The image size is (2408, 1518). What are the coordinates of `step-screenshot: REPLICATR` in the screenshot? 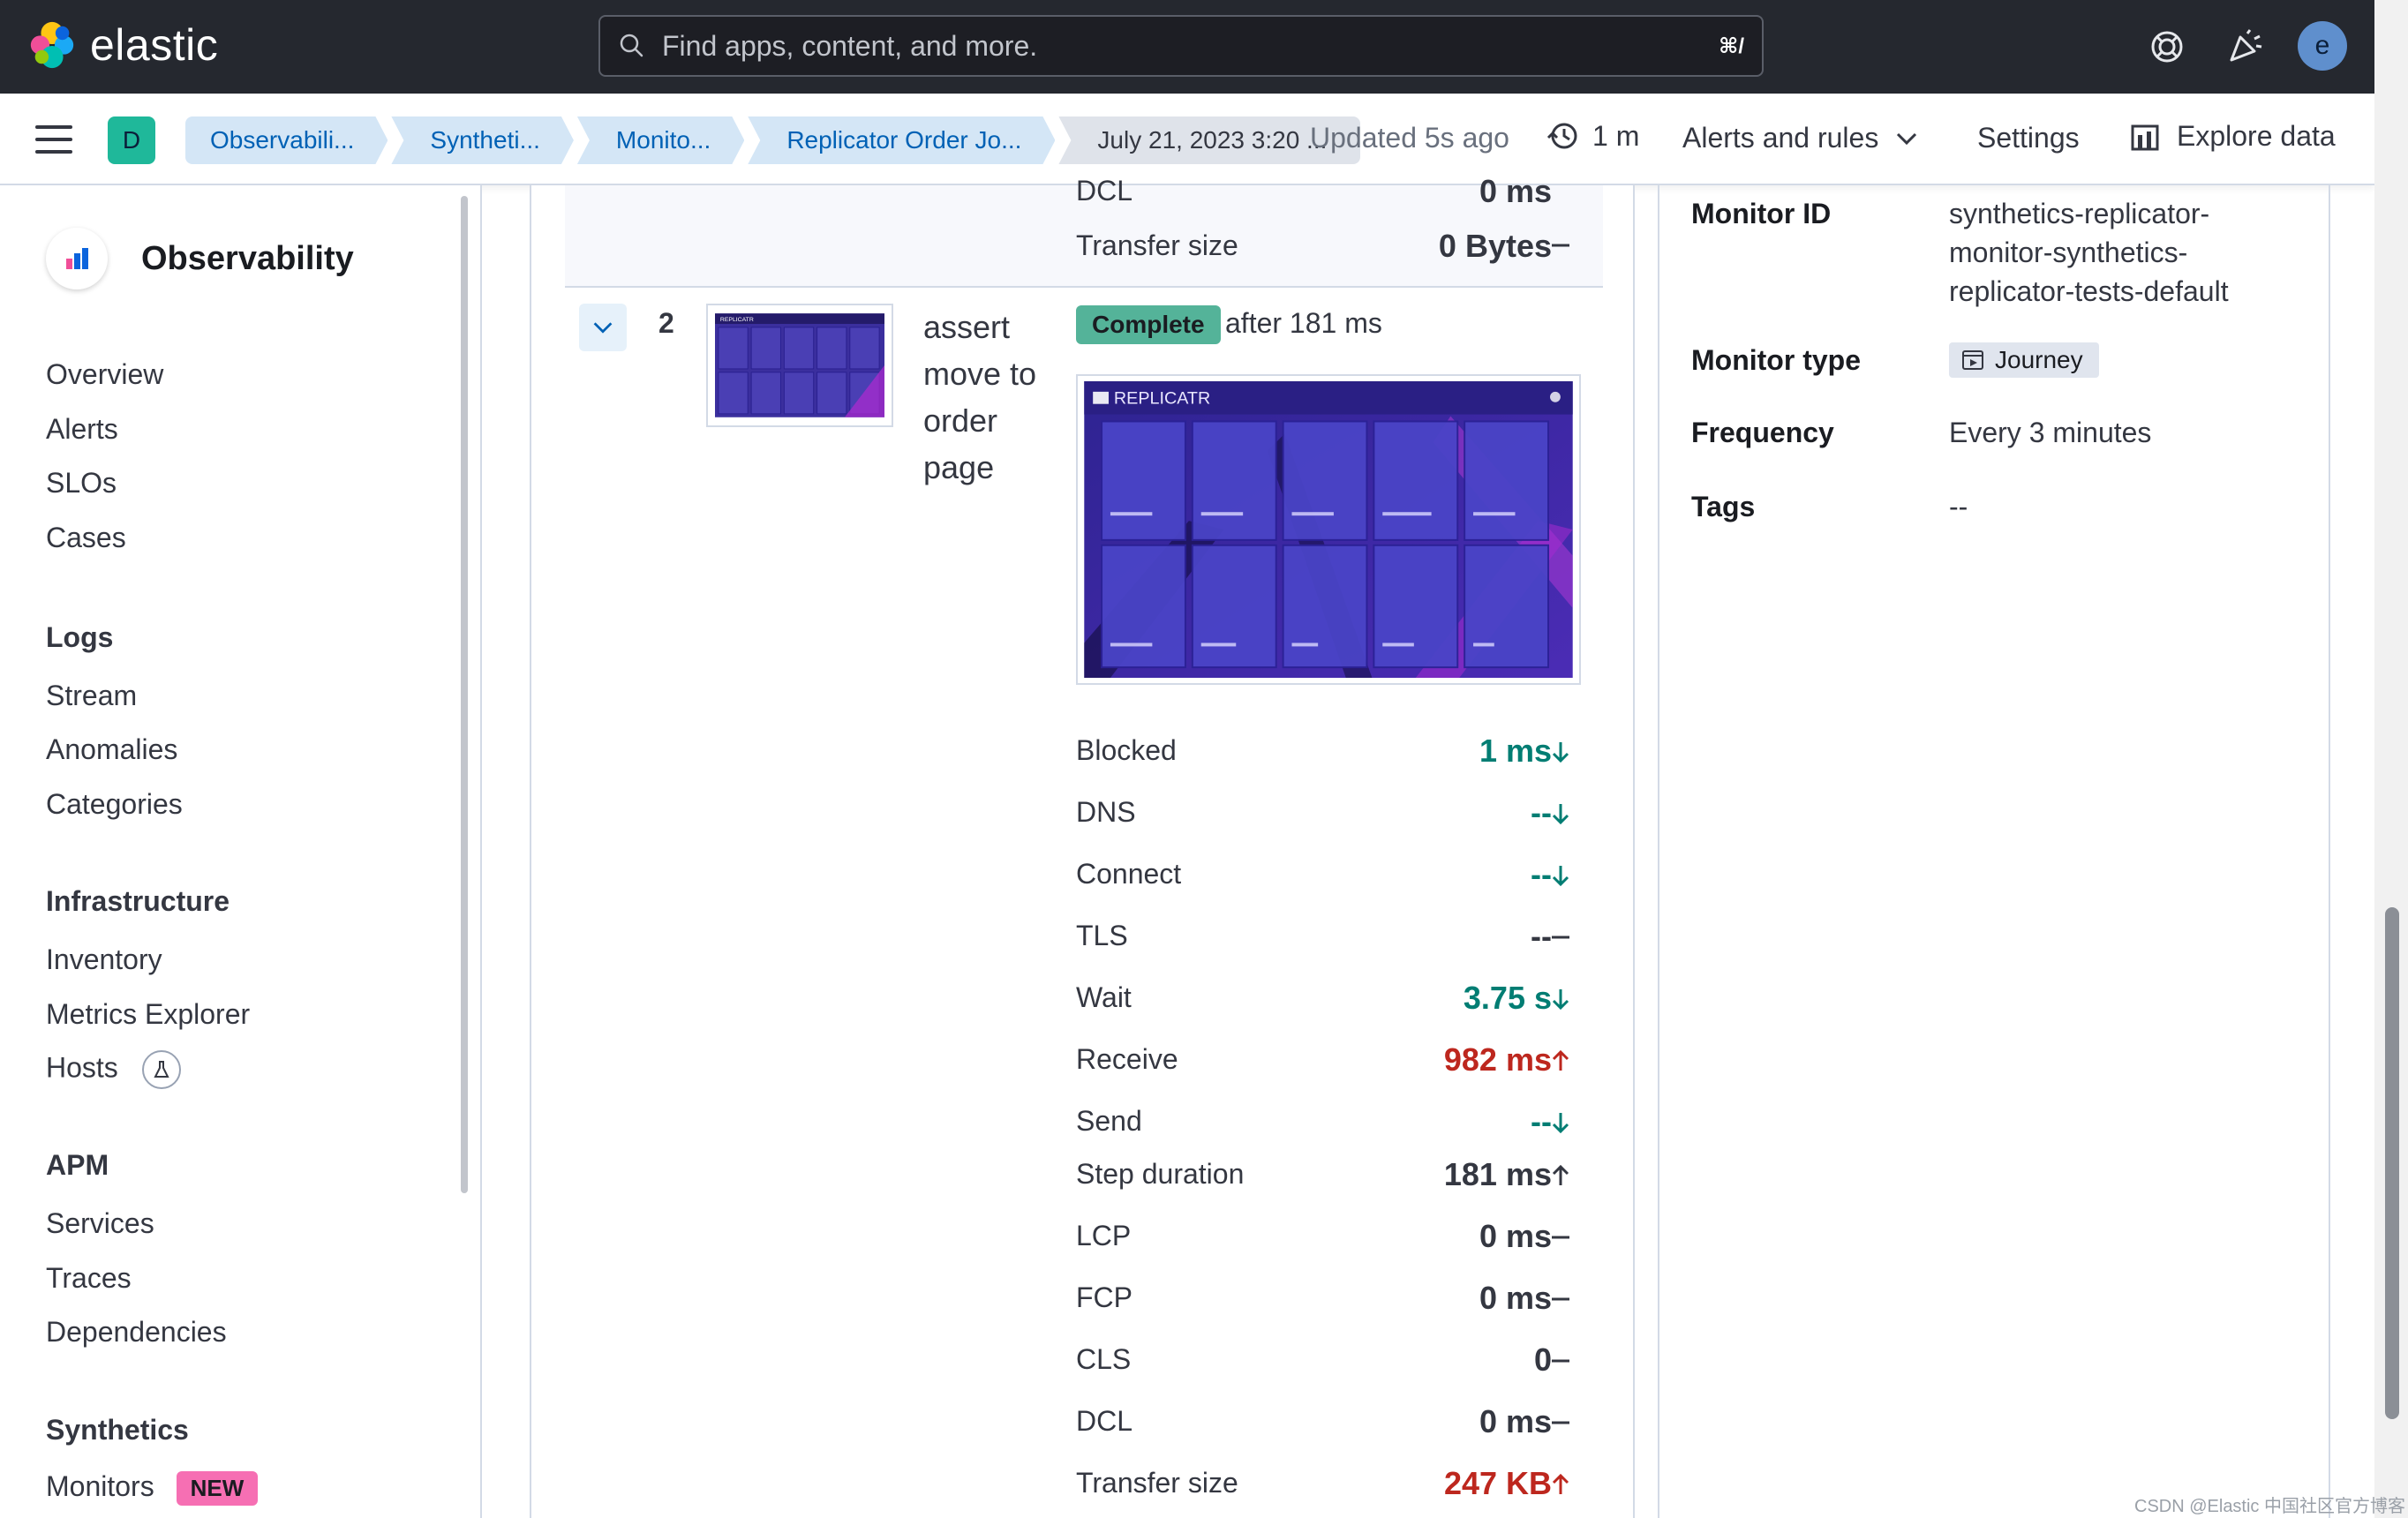 It's located at (1328, 529).